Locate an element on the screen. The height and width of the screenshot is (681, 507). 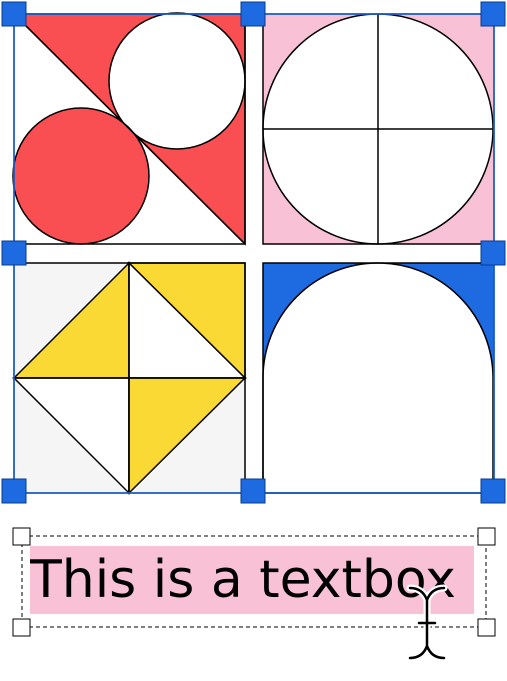
text-cursor-icon is located at coordinates (427, 623).